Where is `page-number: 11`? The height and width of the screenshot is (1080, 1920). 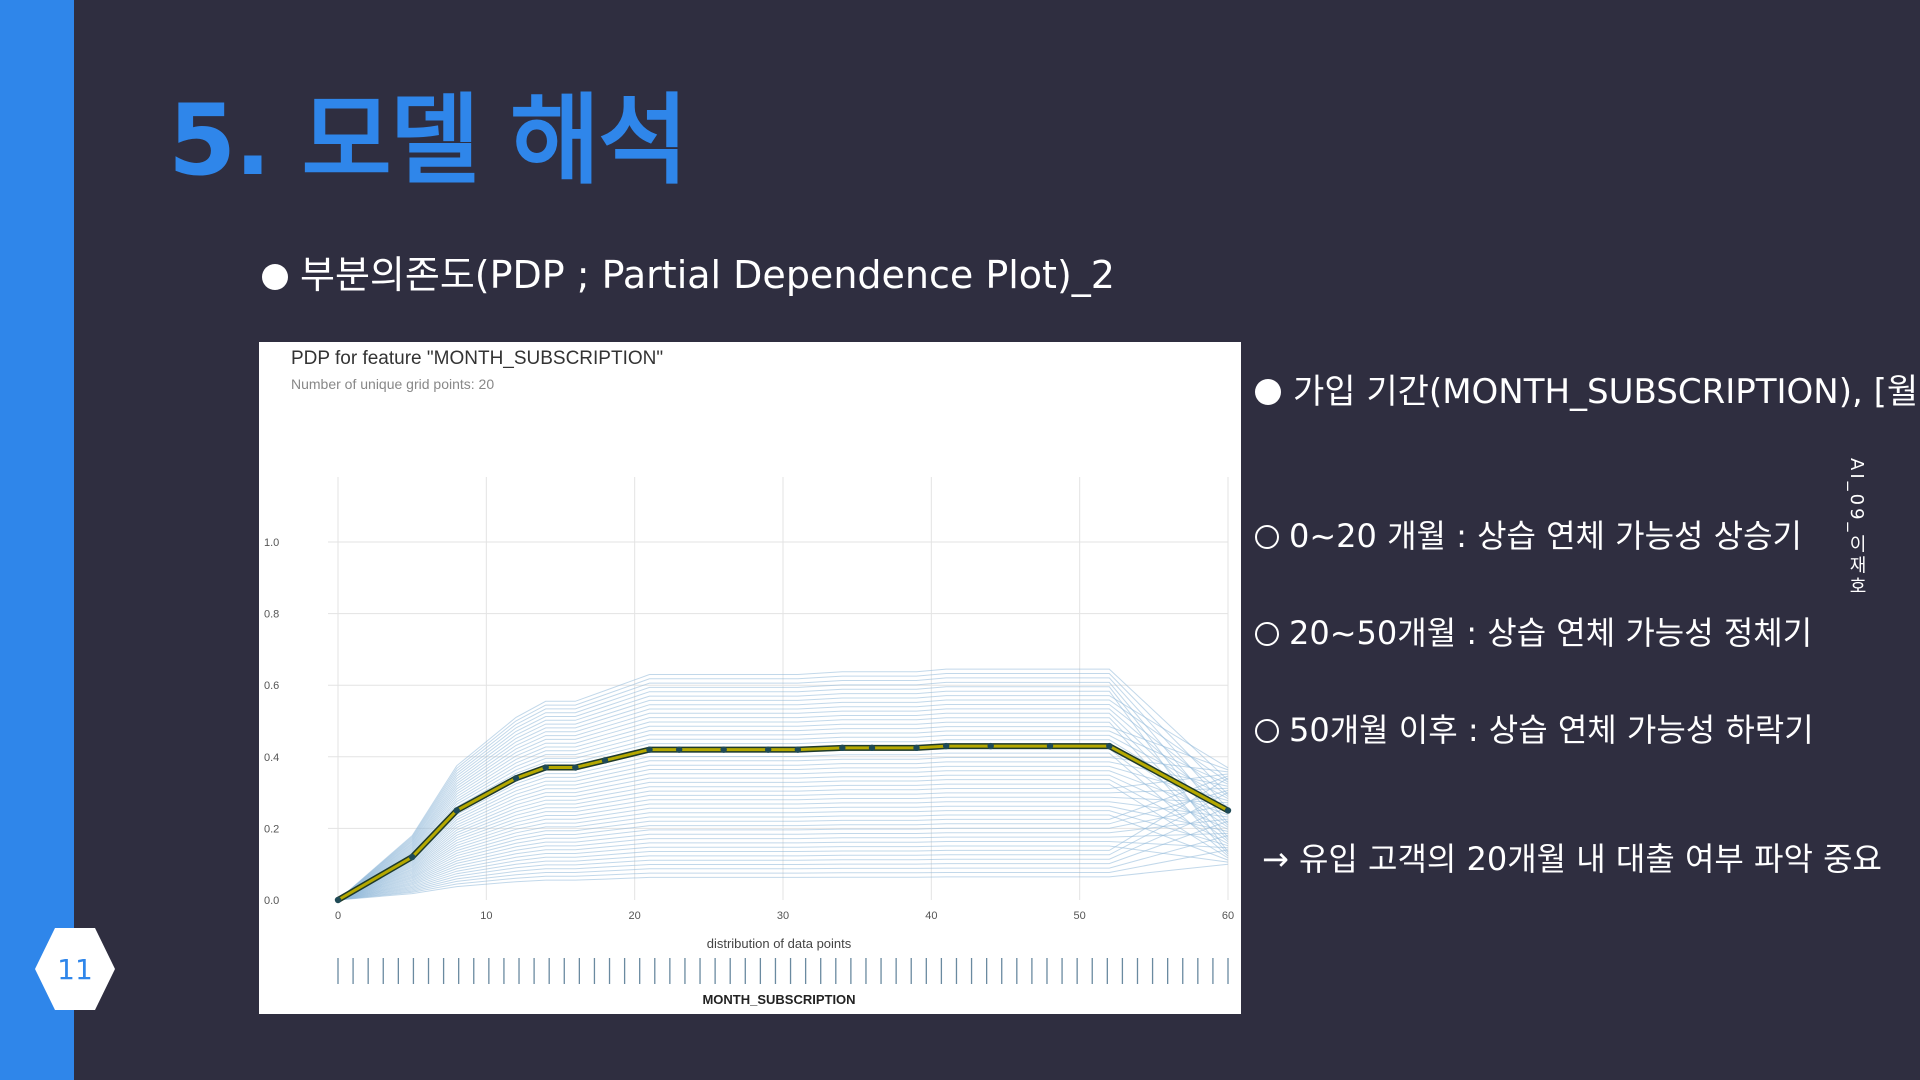
page-number: 11 is located at coordinates (75, 969).